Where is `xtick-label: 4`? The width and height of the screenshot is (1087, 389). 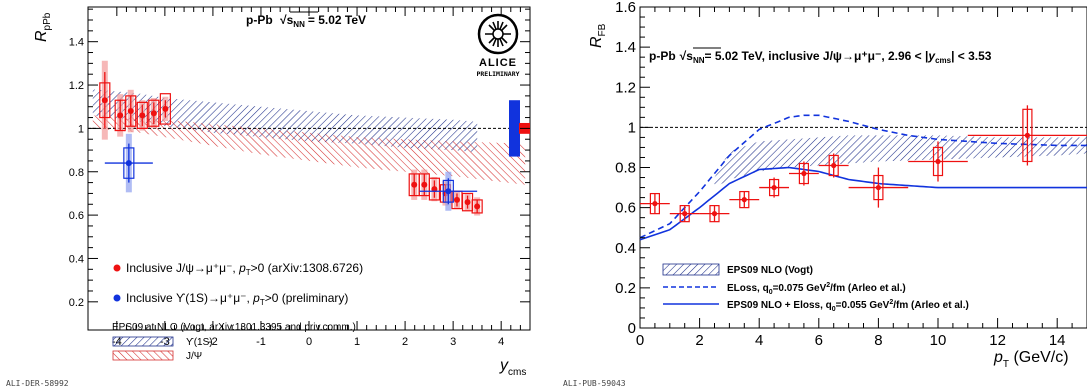 xtick-label: 4 is located at coordinates (759, 340).